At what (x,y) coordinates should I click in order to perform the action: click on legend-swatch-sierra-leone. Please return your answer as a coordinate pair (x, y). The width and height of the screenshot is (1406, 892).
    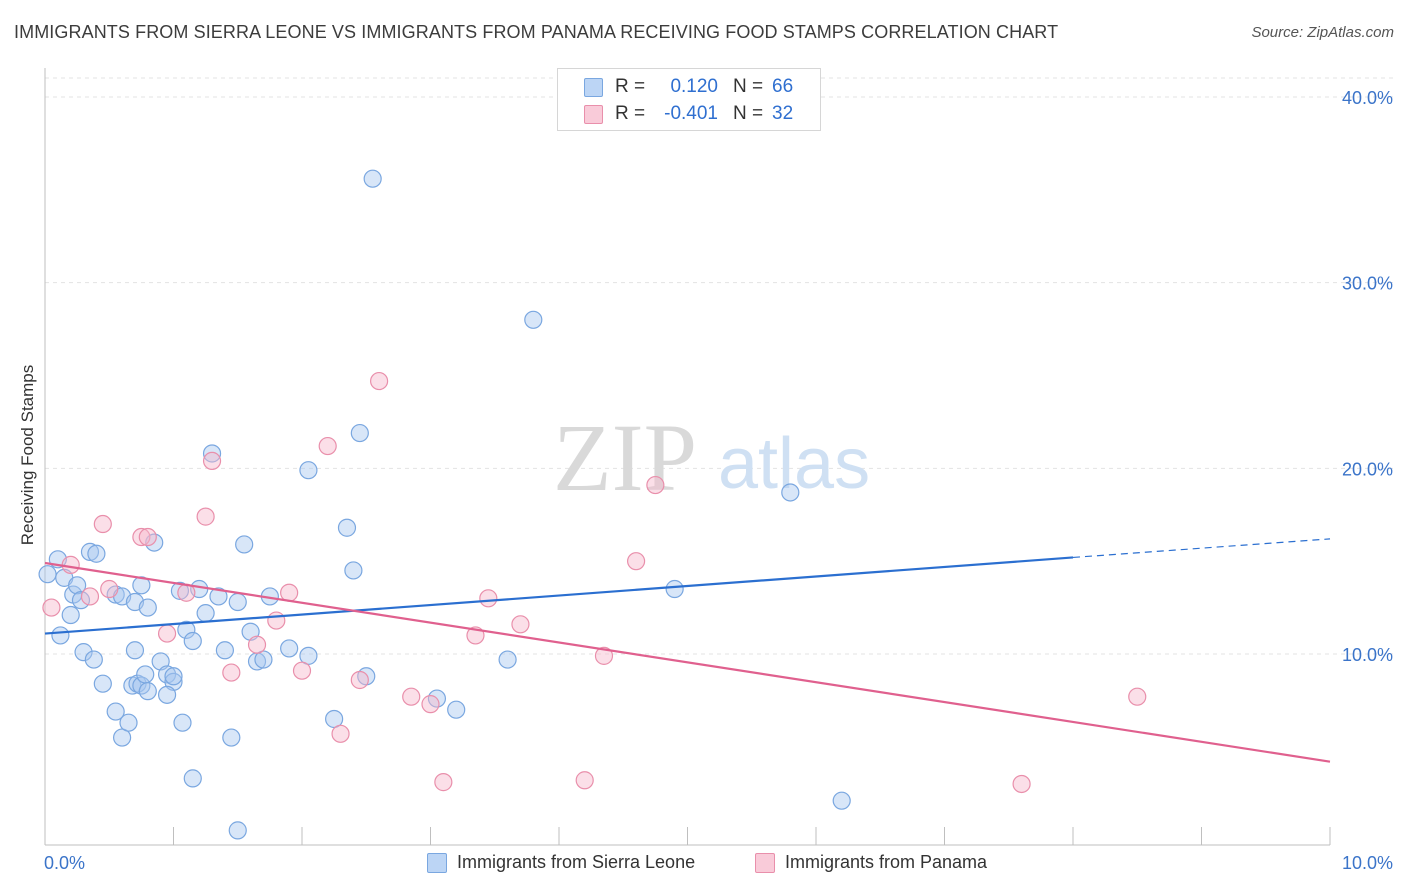
    Looking at the image, I should click on (437, 863).